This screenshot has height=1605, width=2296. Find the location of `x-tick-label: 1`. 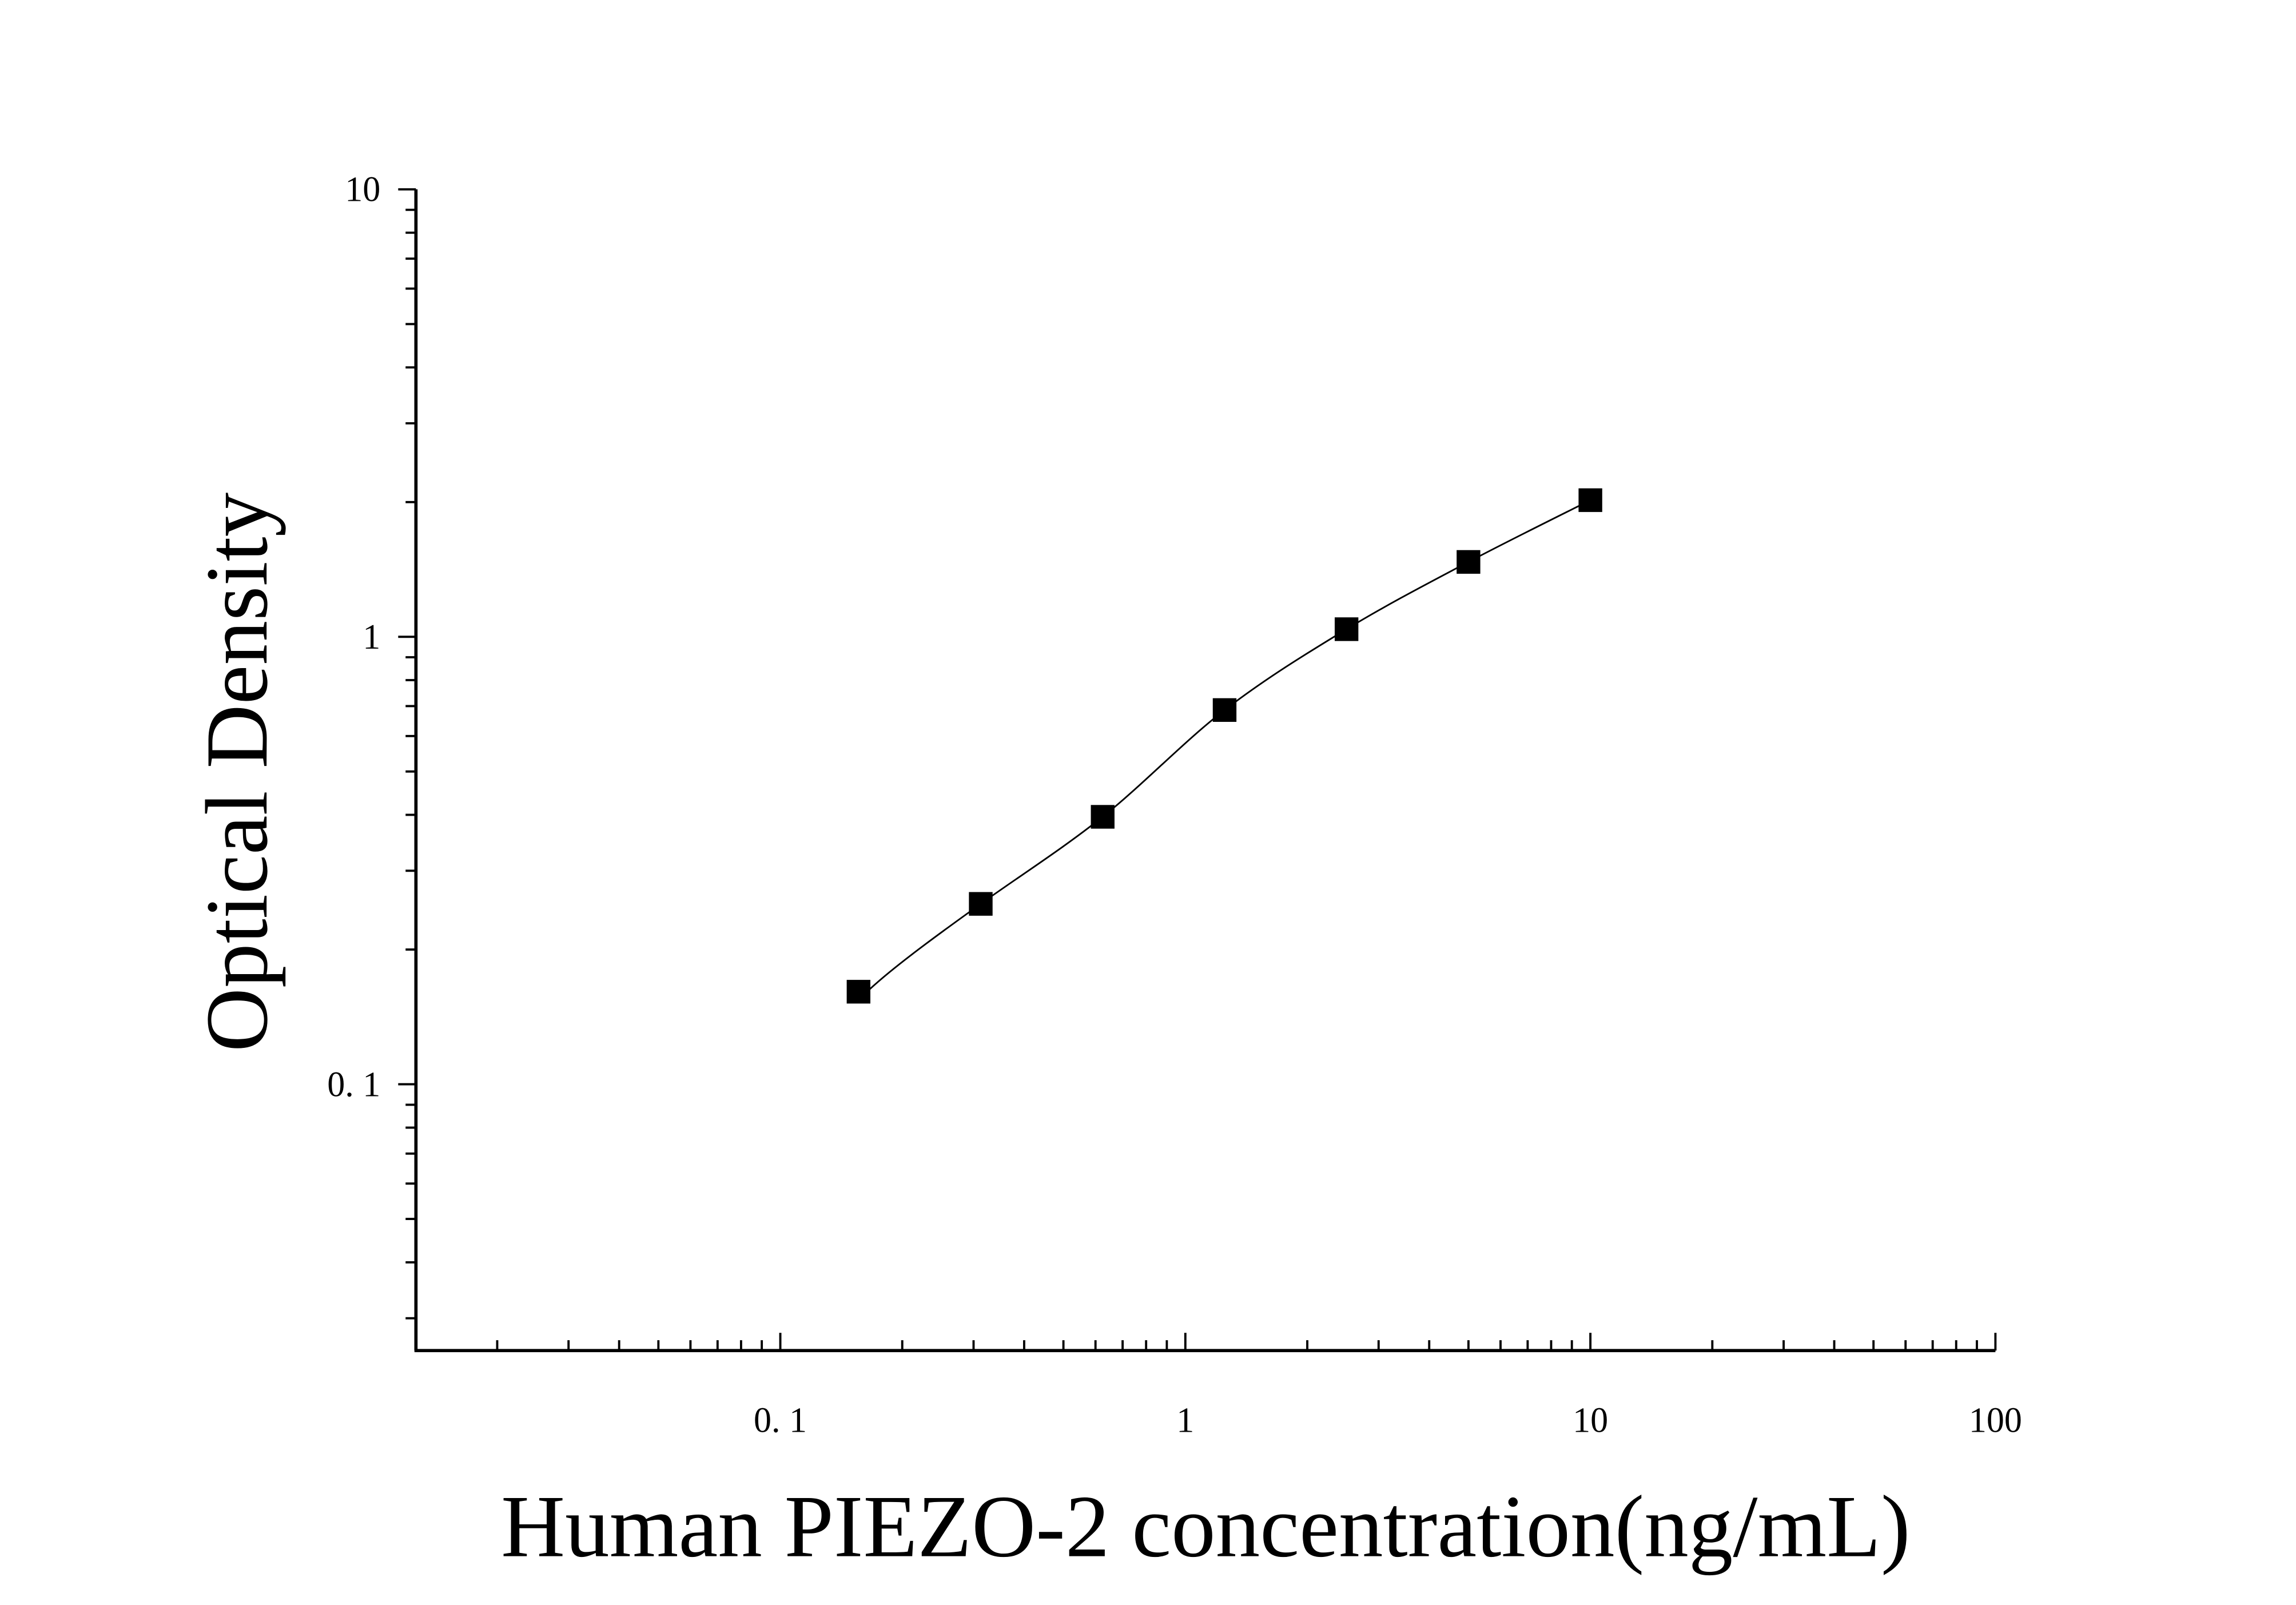

x-tick-label: 1 is located at coordinates (1185, 1420).